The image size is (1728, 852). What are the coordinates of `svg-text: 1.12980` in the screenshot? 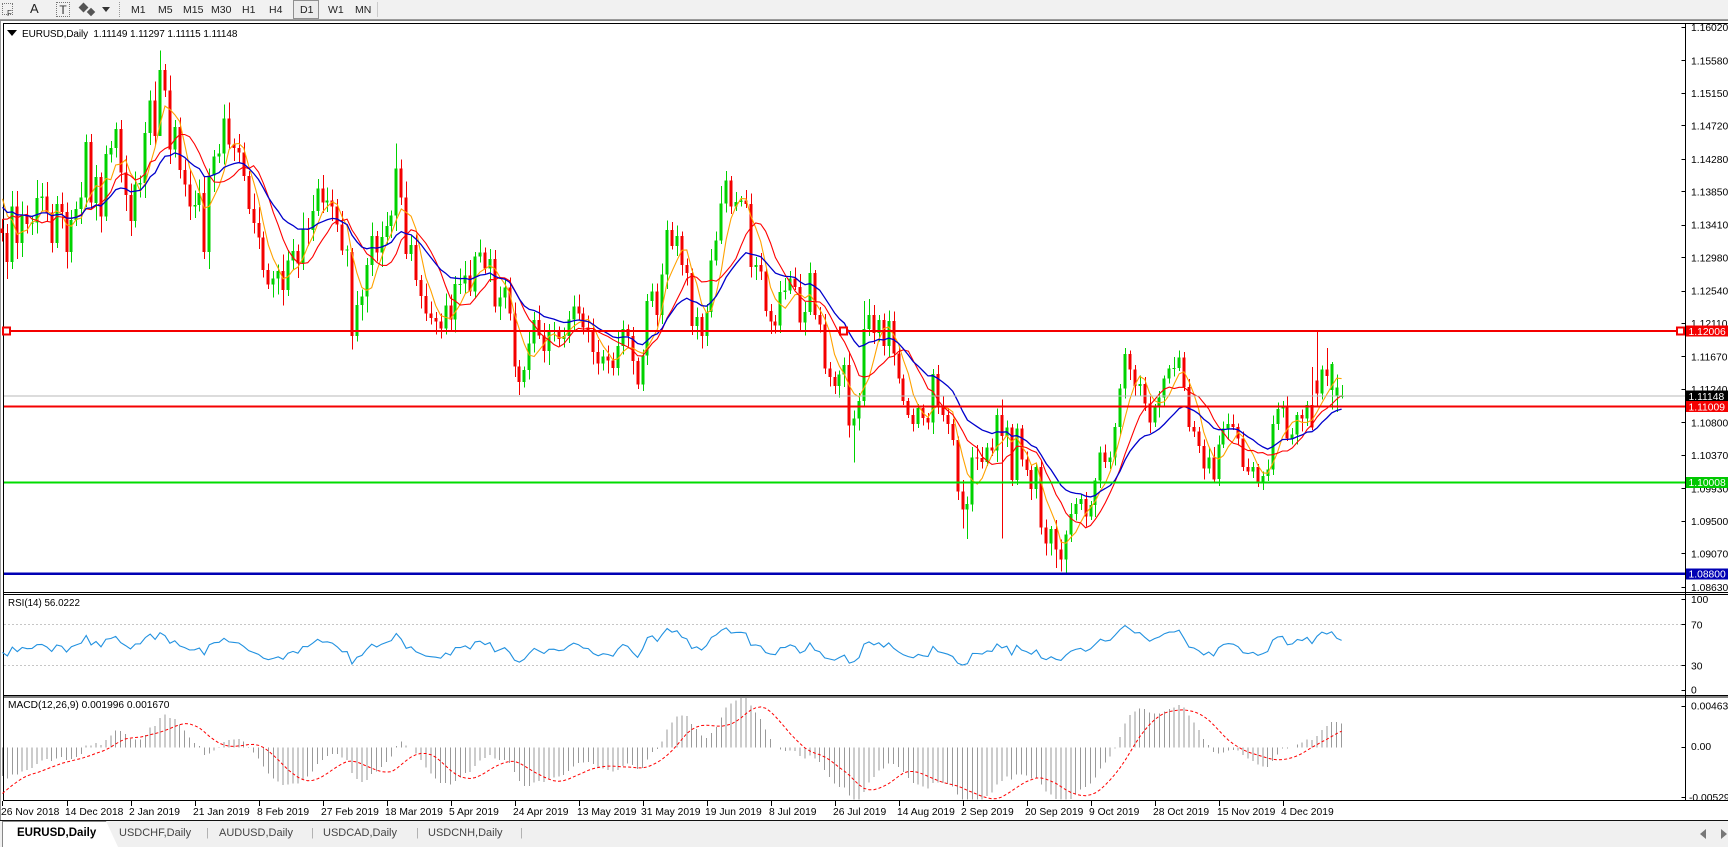 It's located at (1709, 258).